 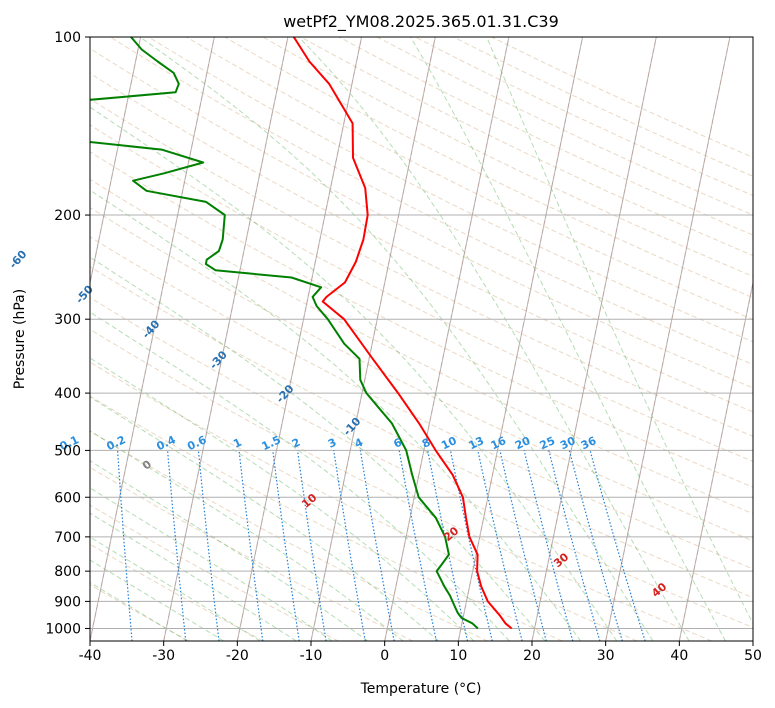 What do you see at coordinates (449, 443) in the screenshot?
I see `mixing-ratio-label: 10` at bounding box center [449, 443].